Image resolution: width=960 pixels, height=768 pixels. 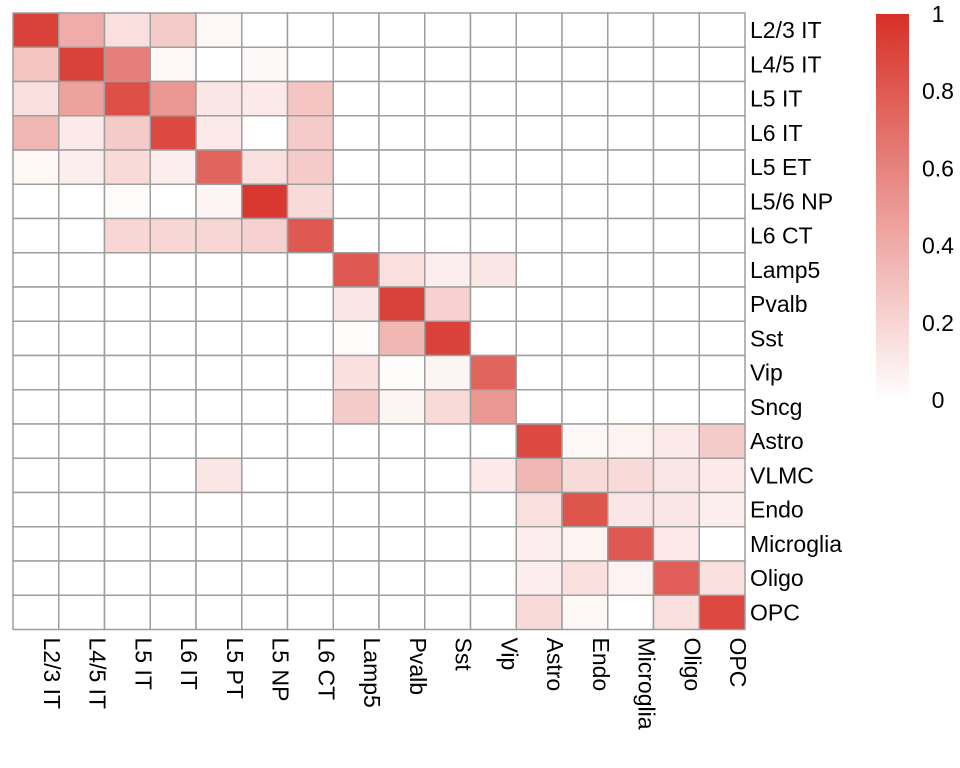 I want to click on colorbar-tick-label: 0.4, so click(x=938, y=246).